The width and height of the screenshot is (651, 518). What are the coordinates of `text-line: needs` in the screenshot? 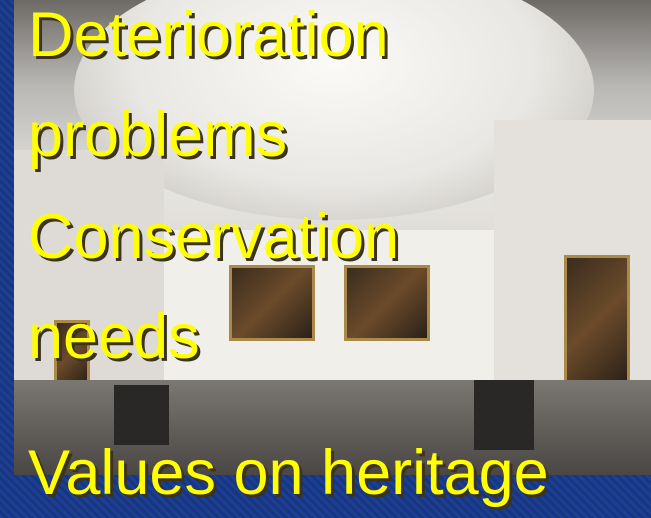 It's located at (114, 337).